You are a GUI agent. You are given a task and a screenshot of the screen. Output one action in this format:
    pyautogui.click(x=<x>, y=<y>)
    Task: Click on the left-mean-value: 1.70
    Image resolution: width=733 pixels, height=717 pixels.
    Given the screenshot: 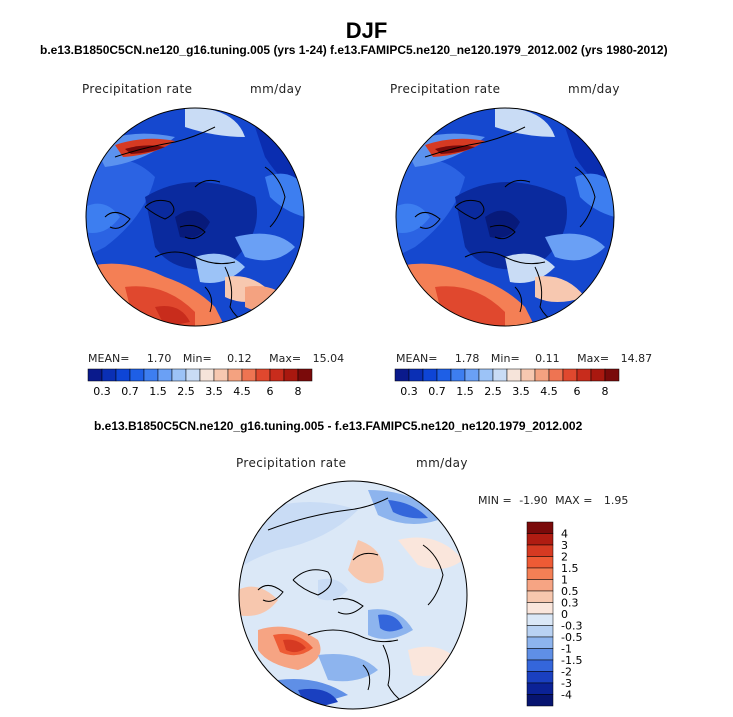 What is the action you would take?
    pyautogui.click(x=159, y=358)
    